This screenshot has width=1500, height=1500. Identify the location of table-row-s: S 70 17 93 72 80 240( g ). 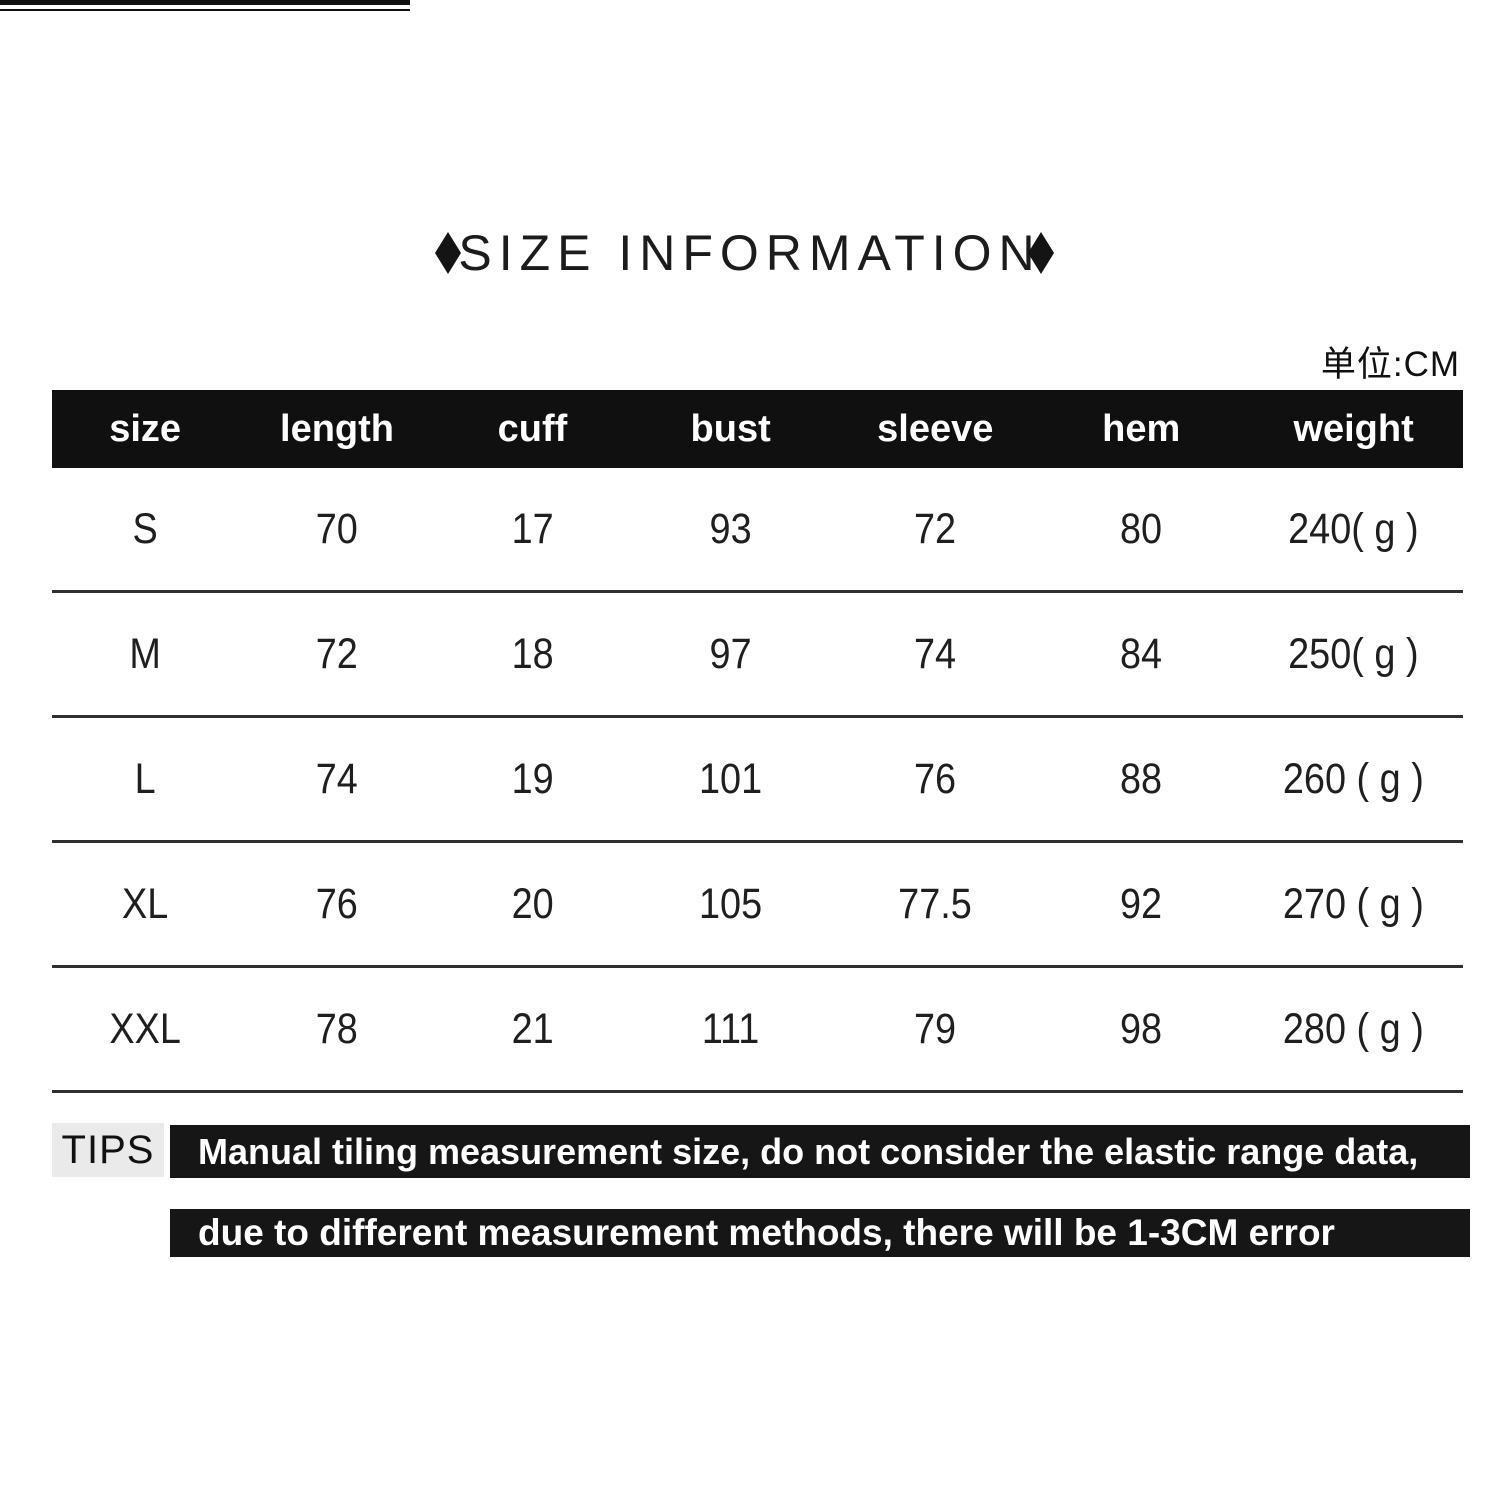
(757, 530).